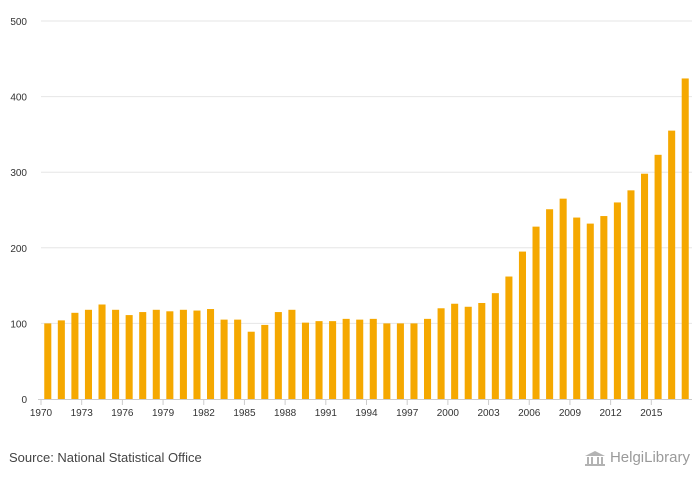 The width and height of the screenshot is (700, 483). Describe the element at coordinates (570, 413) in the screenshot. I see `x-tick-label: 2009` at that location.